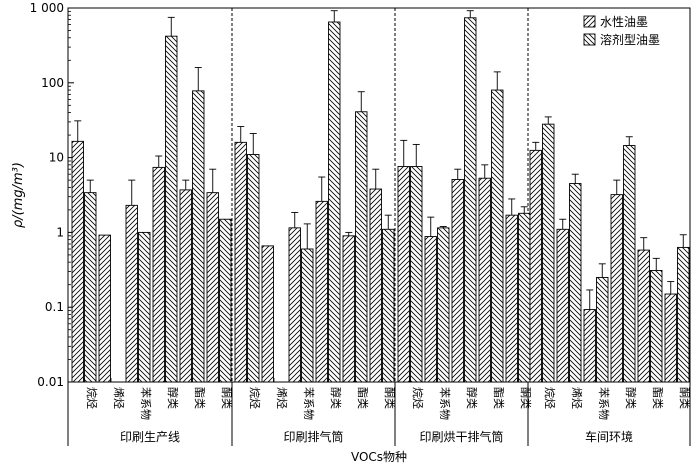  Describe the element at coordinates (150, 437) in the screenshot. I see `group-label: 印刷生产线` at that location.